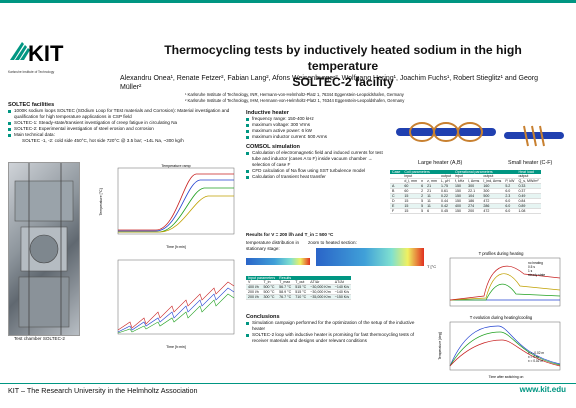 The width and height of the screenshot is (576, 408). I want to click on results-row-cell: ~150 K/s, so click(342, 297).